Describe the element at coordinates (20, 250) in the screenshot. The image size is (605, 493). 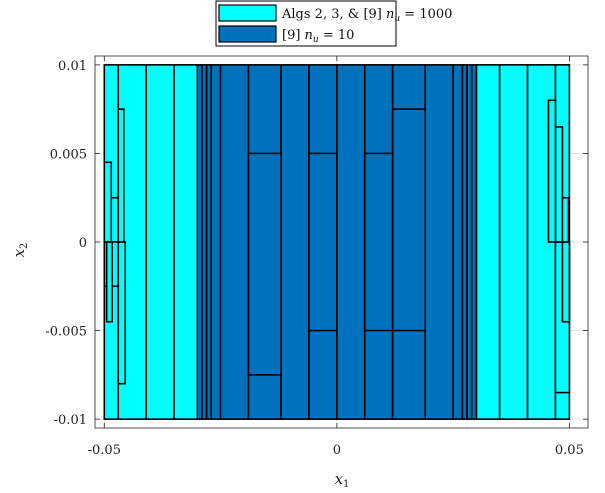
I see `y-axis-label: x2` at that location.